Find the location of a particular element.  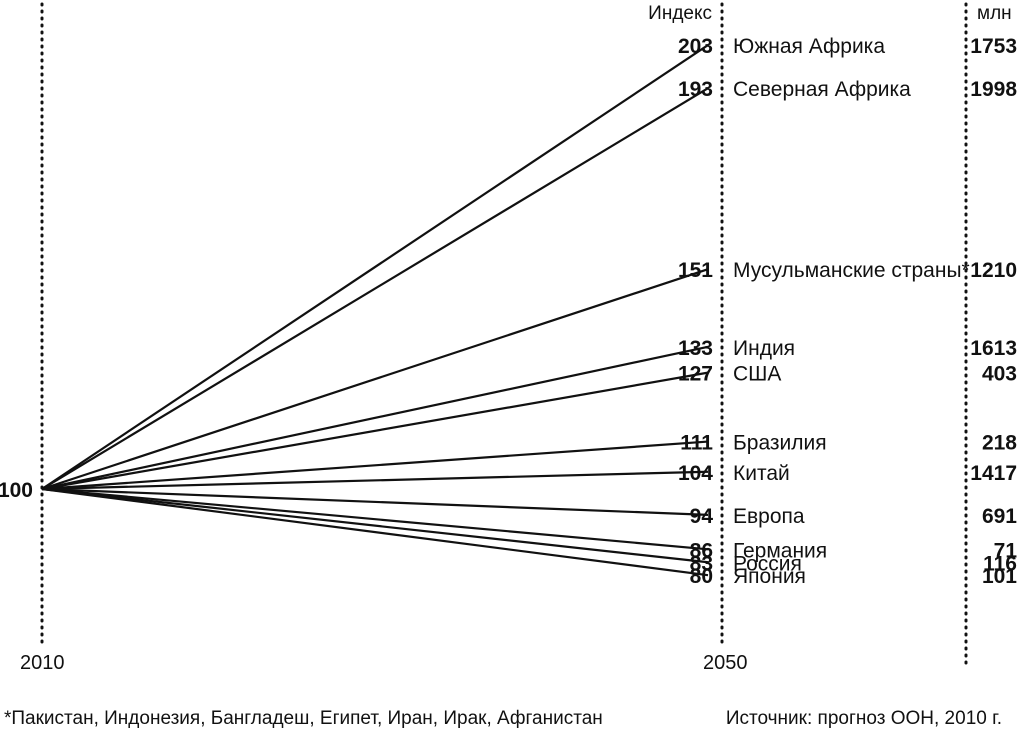

region-label-8: Европа is located at coordinates (769, 516).